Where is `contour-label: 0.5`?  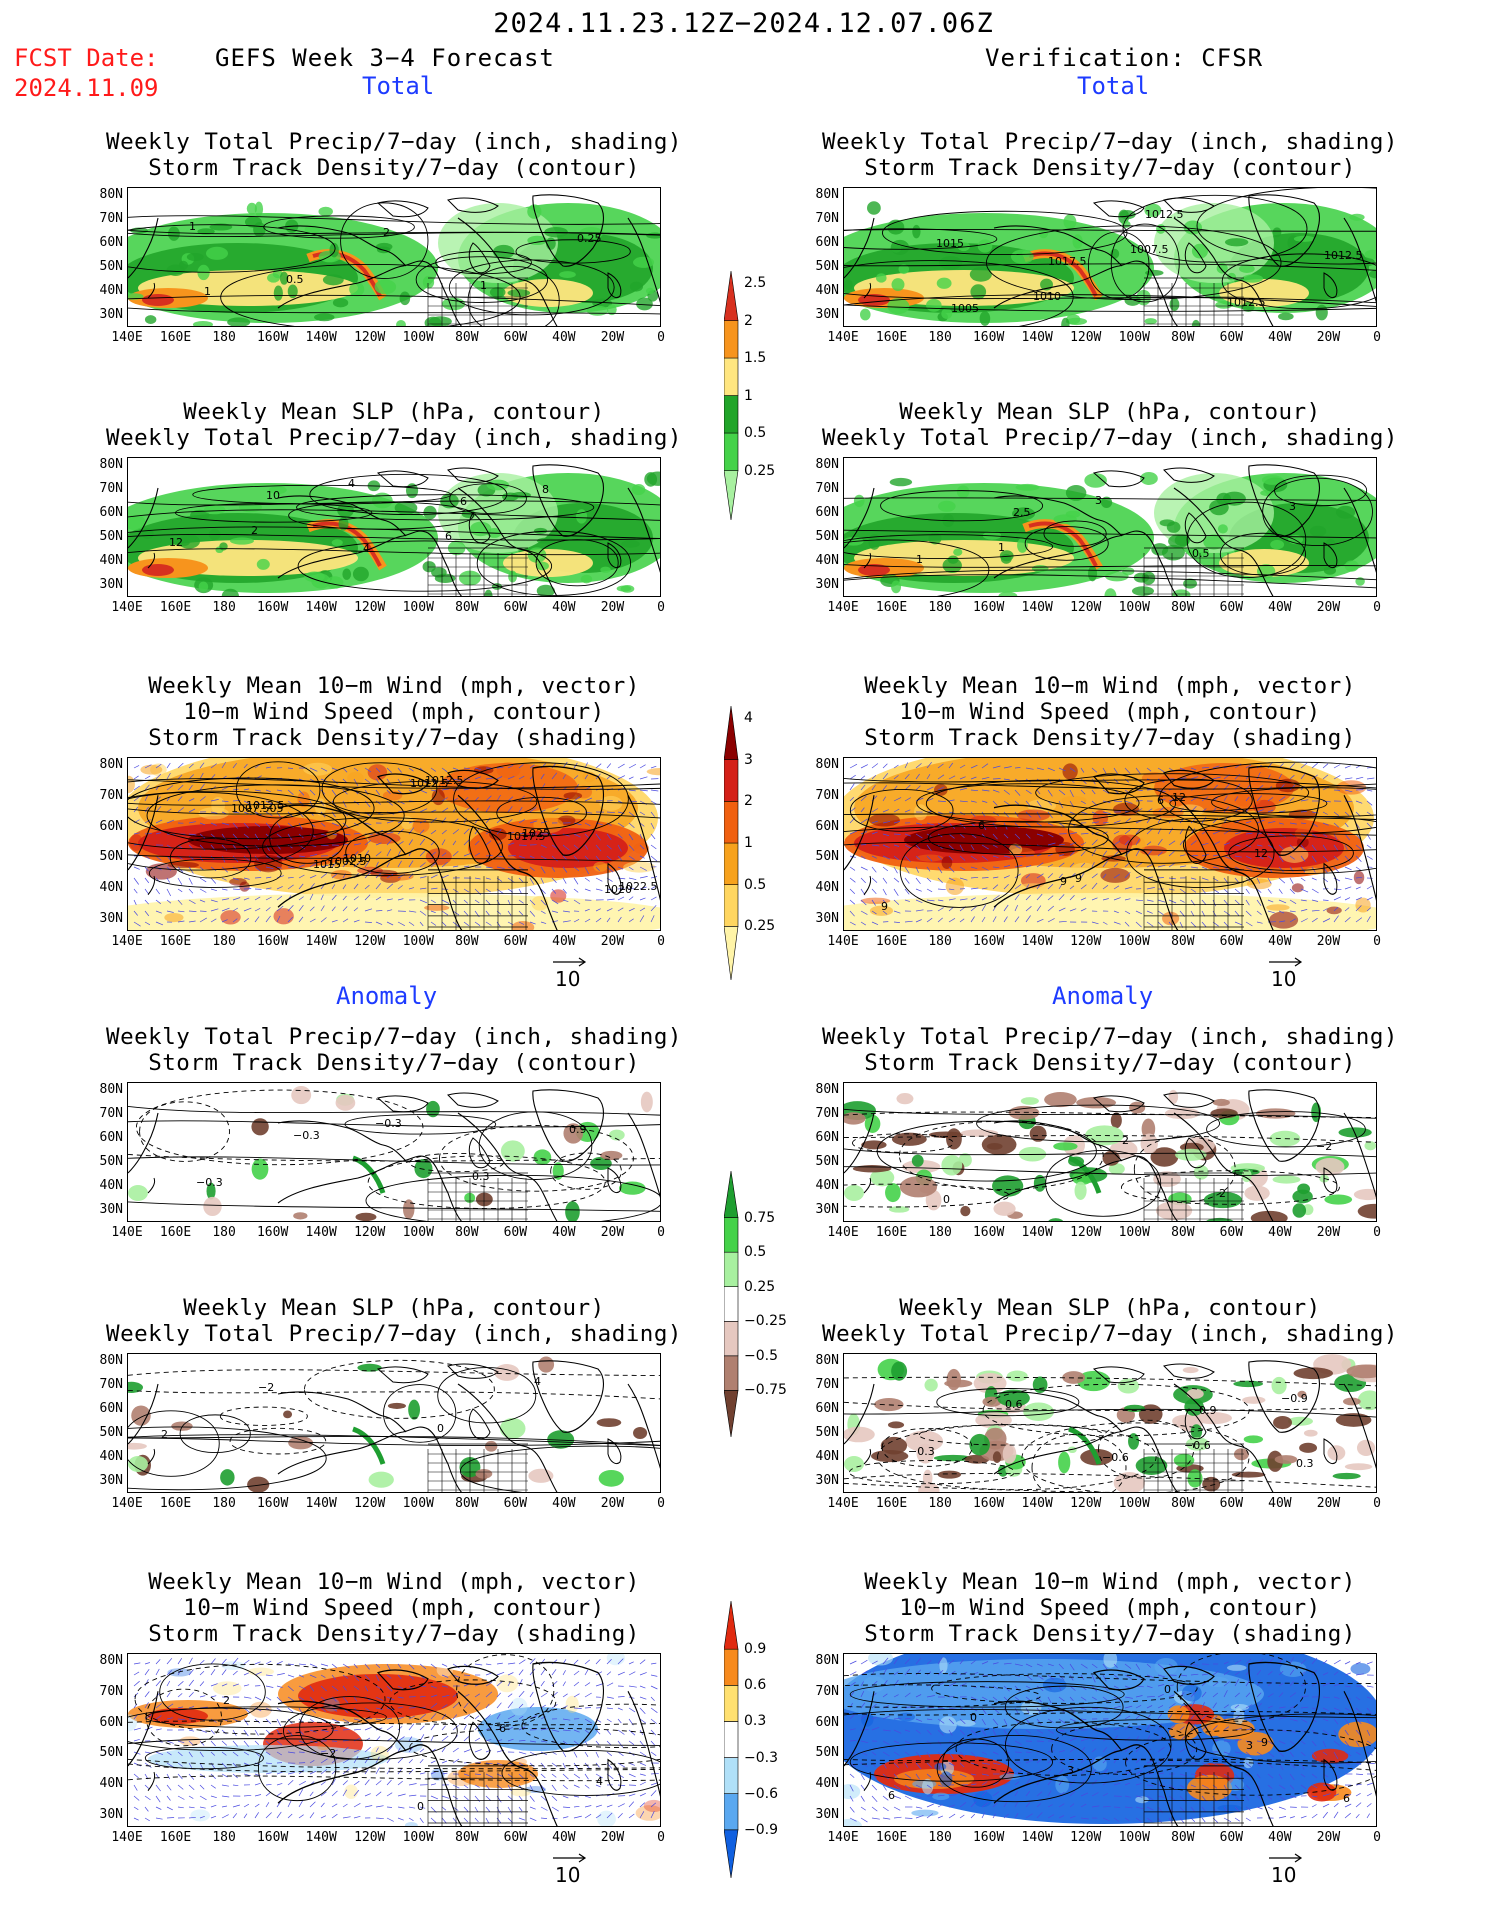
contour-label: 0.5 is located at coordinates (1201, 553).